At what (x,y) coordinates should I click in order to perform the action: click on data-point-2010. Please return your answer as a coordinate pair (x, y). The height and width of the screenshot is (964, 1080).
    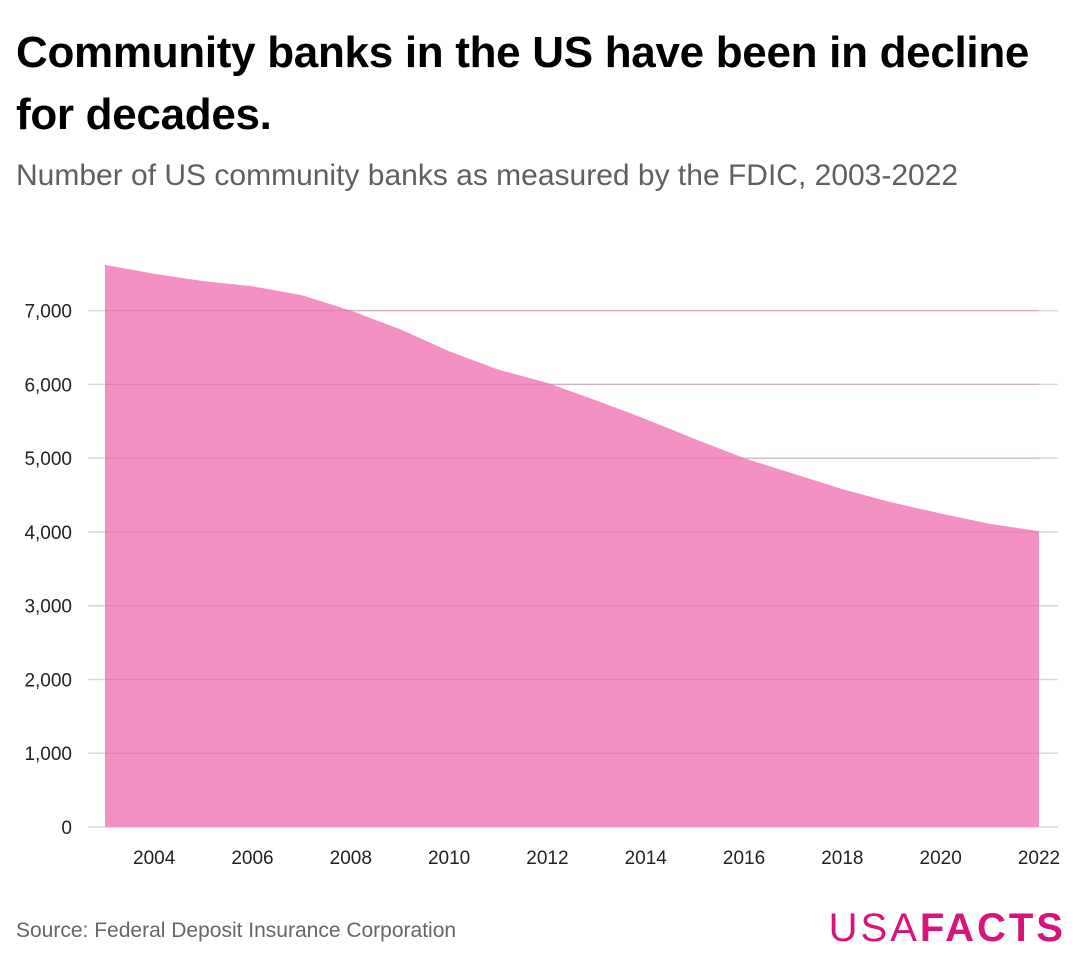
    Looking at the image, I should click on (449, 351).